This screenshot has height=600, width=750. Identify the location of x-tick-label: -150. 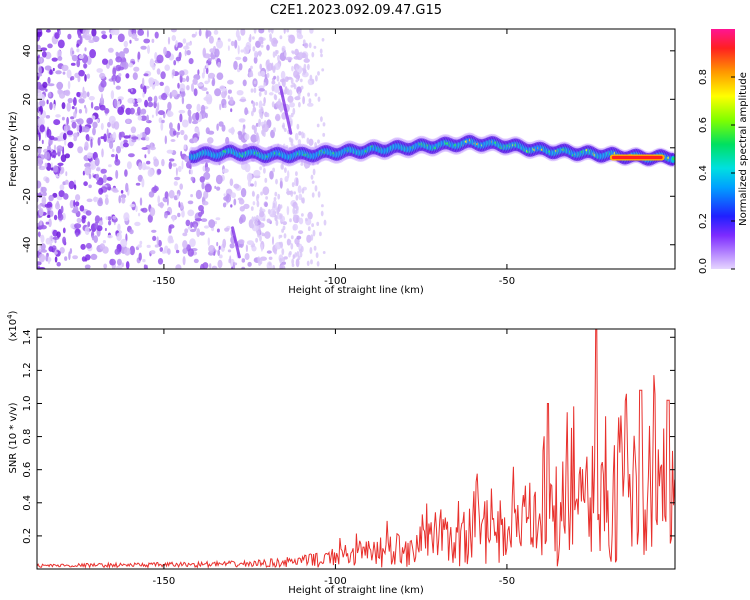
(164, 281).